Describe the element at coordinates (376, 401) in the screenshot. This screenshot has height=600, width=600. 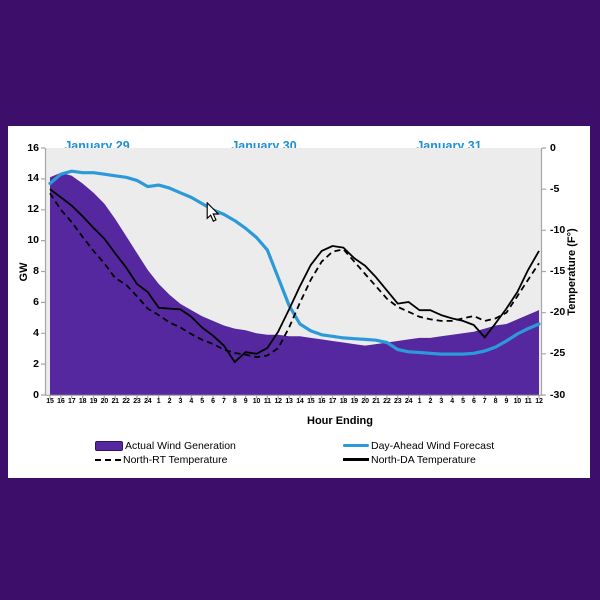
I see `x-tick-30-21: 21` at that location.